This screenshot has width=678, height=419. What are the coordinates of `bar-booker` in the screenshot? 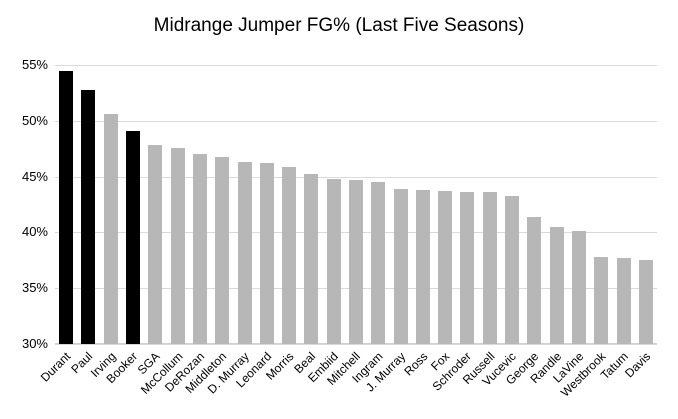 It's located at (133, 237).